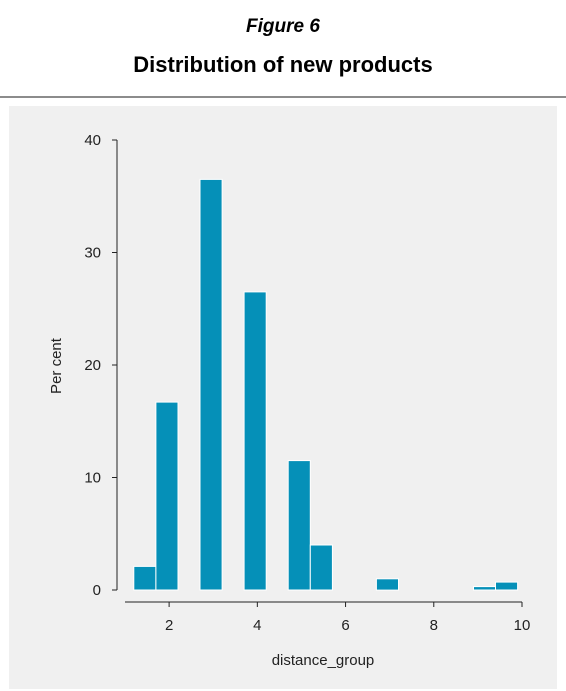 The height and width of the screenshot is (691, 566). What do you see at coordinates (283, 26) in the screenshot?
I see `figure-label: Figure 6` at bounding box center [283, 26].